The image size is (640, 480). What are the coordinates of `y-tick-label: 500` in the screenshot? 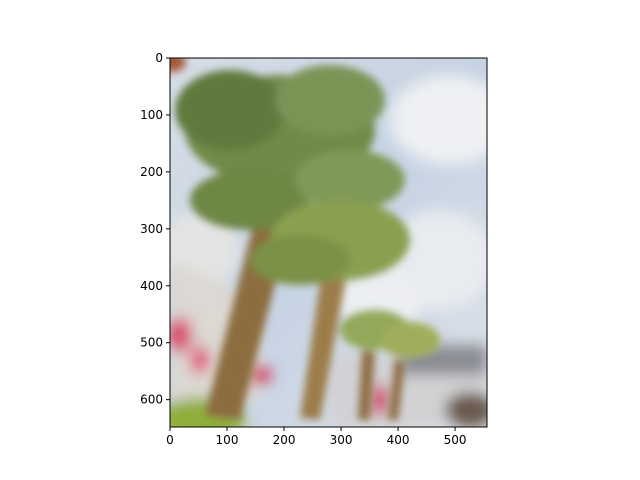 It's located at (151, 343).